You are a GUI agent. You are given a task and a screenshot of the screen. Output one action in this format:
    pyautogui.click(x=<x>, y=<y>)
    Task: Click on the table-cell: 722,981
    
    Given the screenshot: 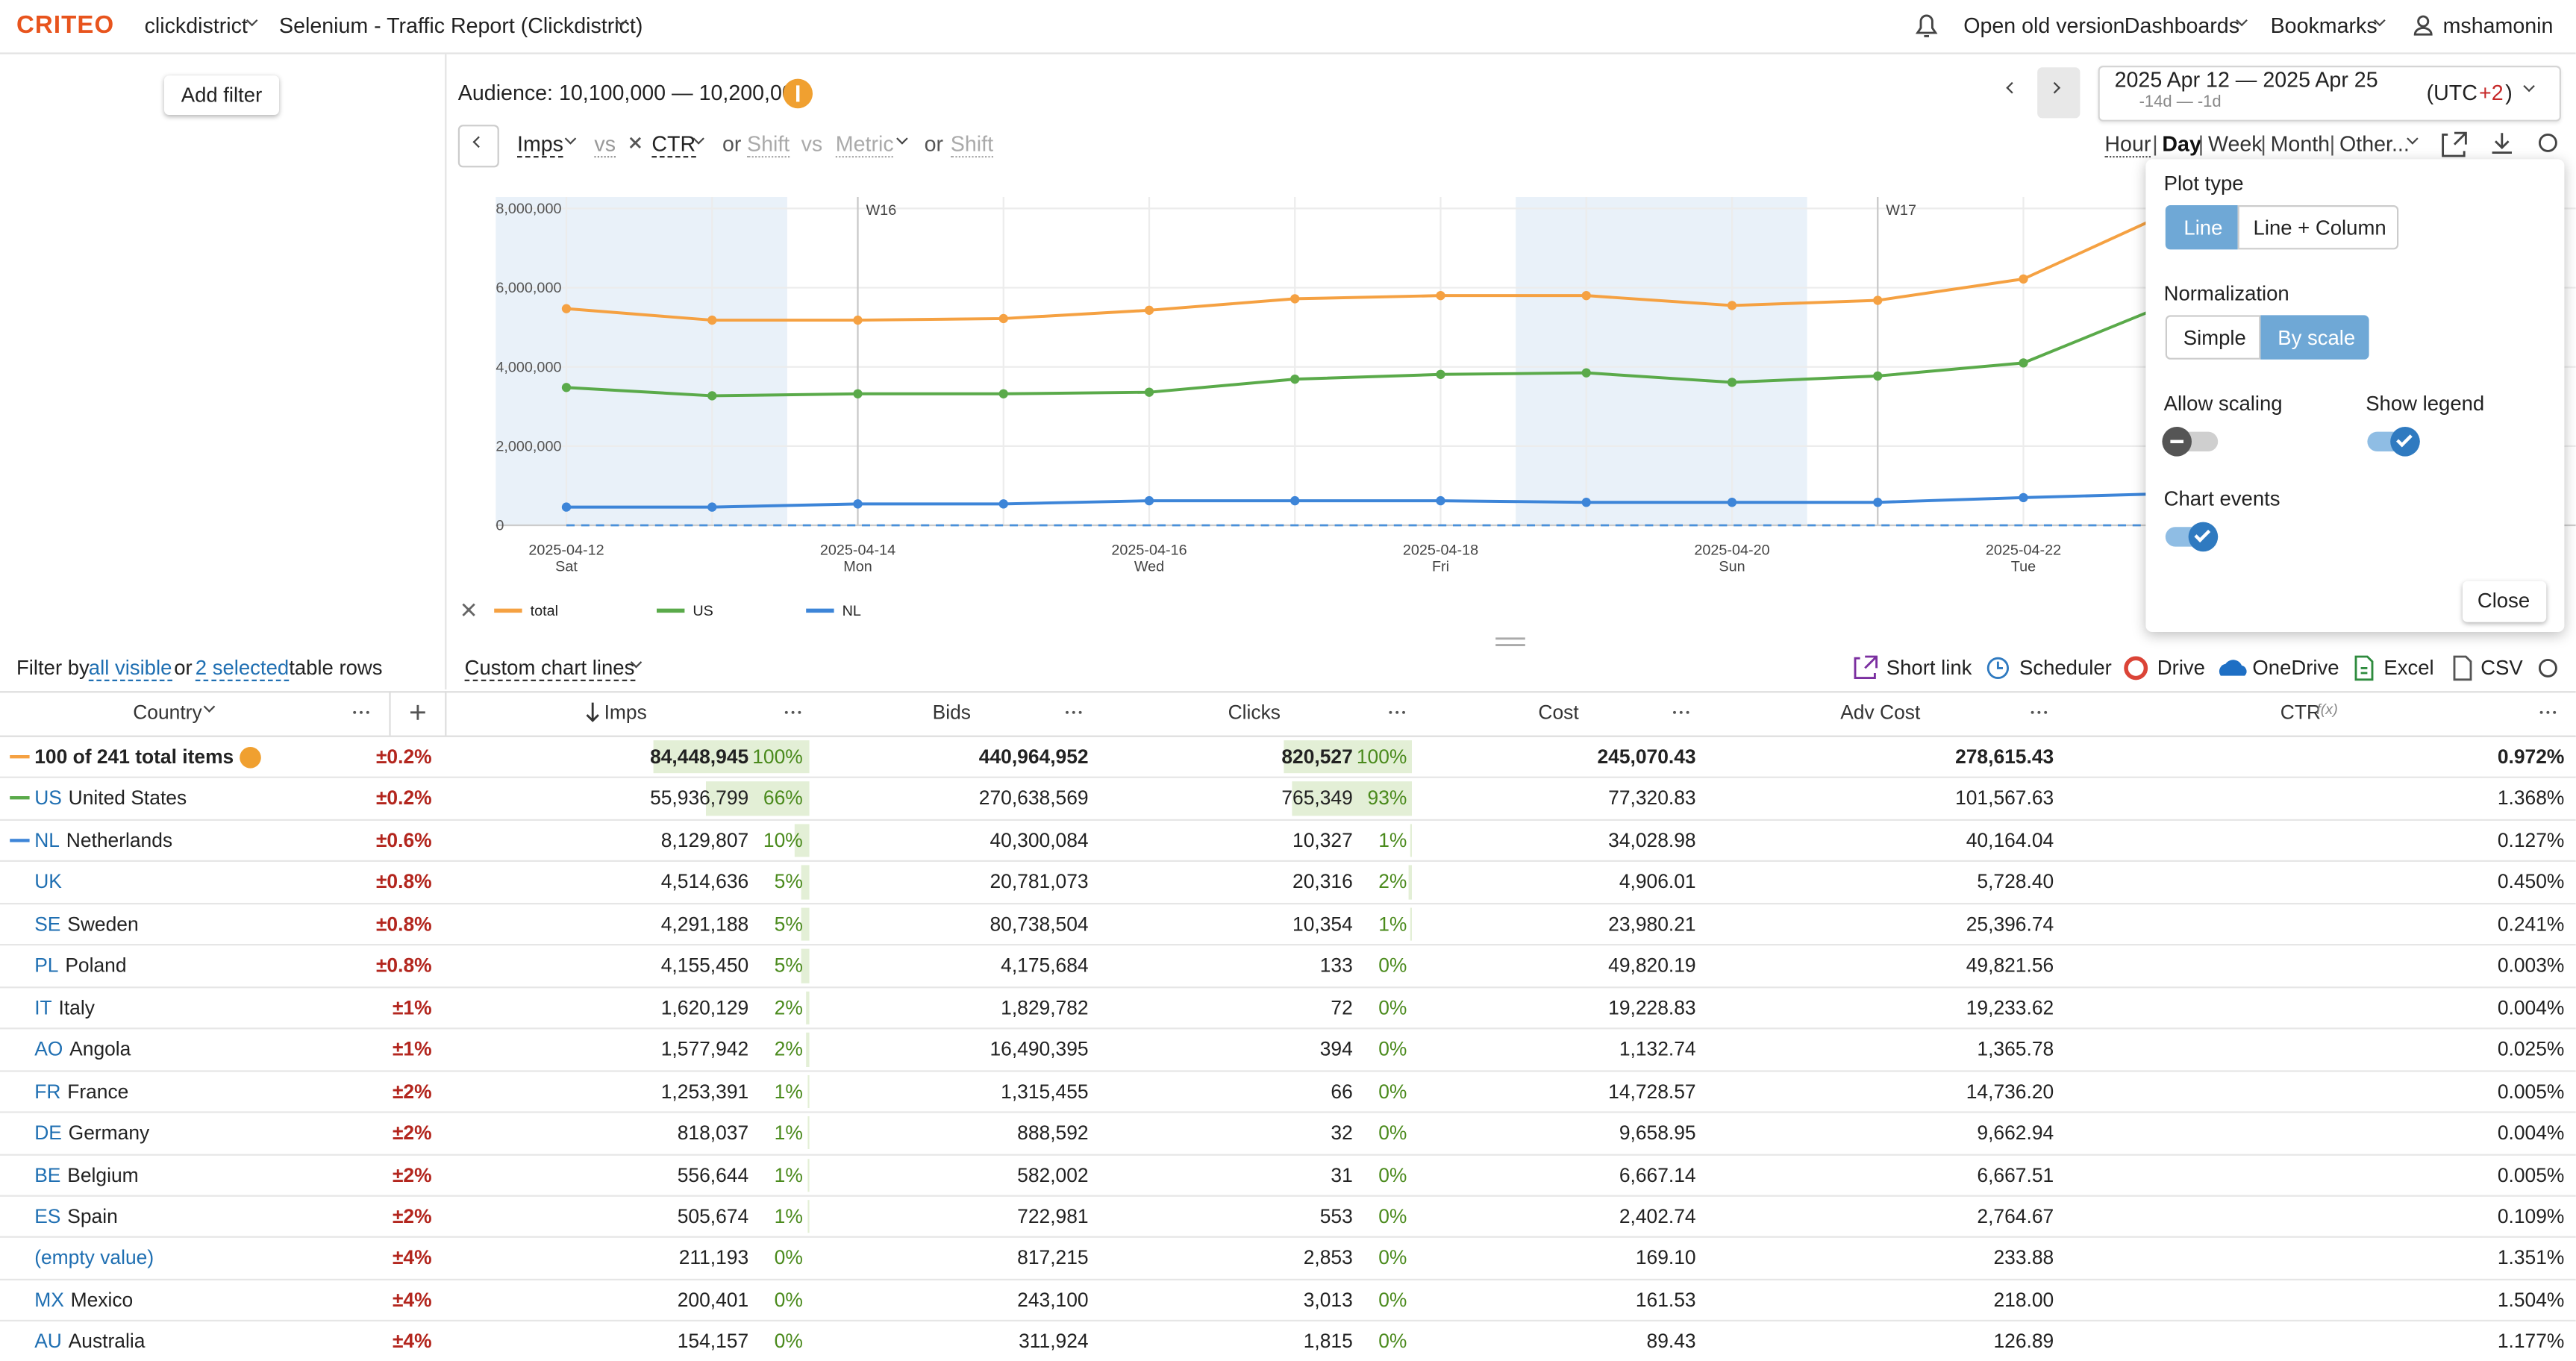 What is the action you would take?
    pyautogui.click(x=1053, y=1216)
    